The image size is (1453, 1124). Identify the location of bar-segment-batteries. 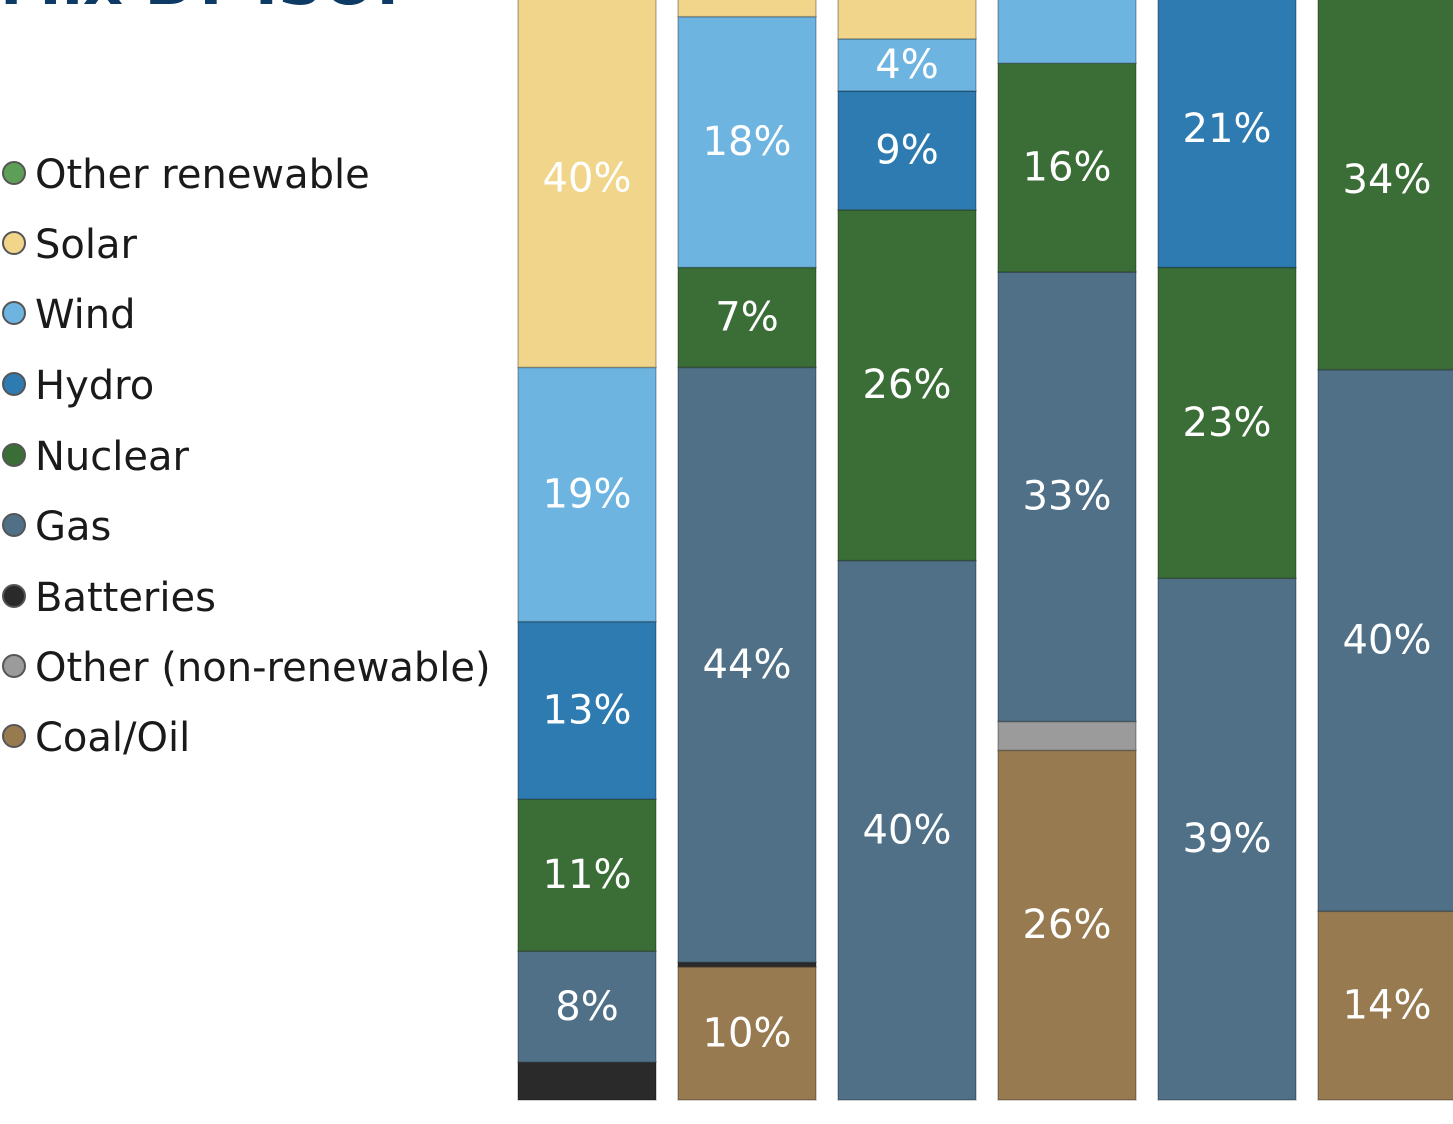
(587, 1081).